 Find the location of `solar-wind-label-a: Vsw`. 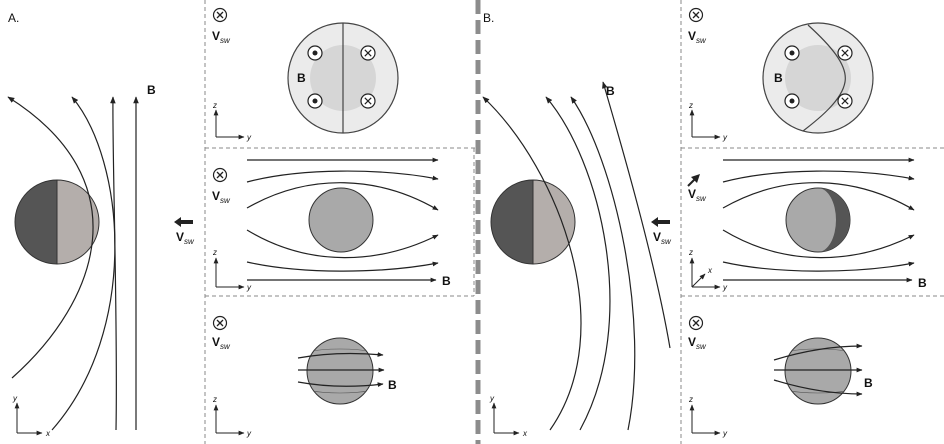

solar-wind-label-a: Vsw is located at coordinates (185, 238).